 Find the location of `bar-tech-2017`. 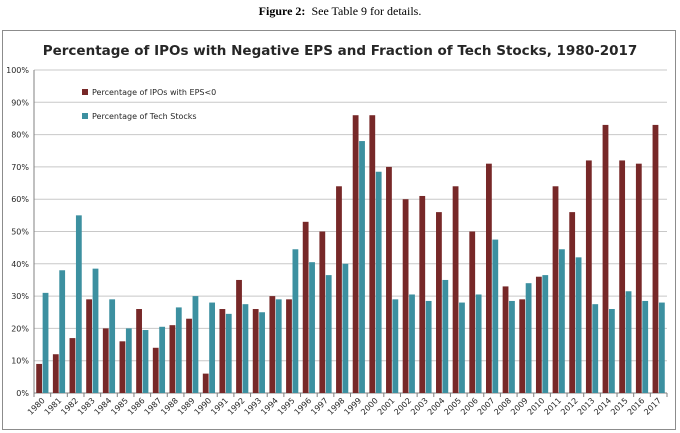

bar-tech-2017 is located at coordinates (661, 347).